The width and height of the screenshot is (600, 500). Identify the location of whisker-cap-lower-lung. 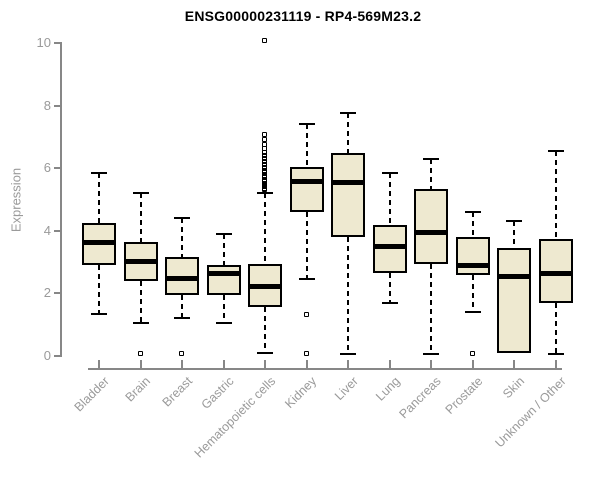
(389, 302).